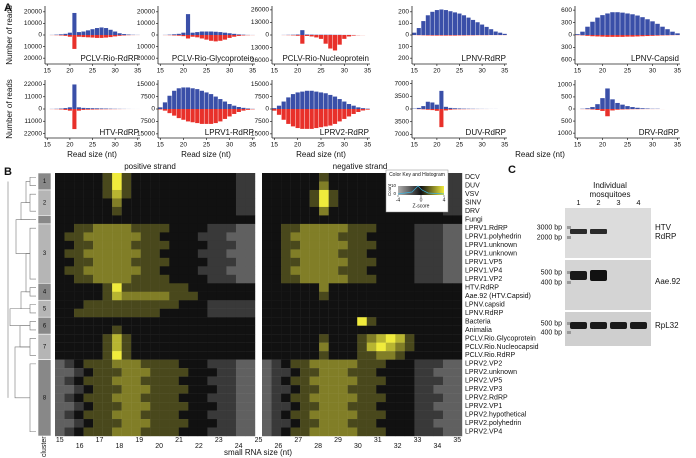 Image resolution: width=696 pixels, height=458 pixels. Describe the element at coordinates (502, 347) in the screenshot. I see `row-label: PCLV.Rio.Nucleocapsid` at that location.